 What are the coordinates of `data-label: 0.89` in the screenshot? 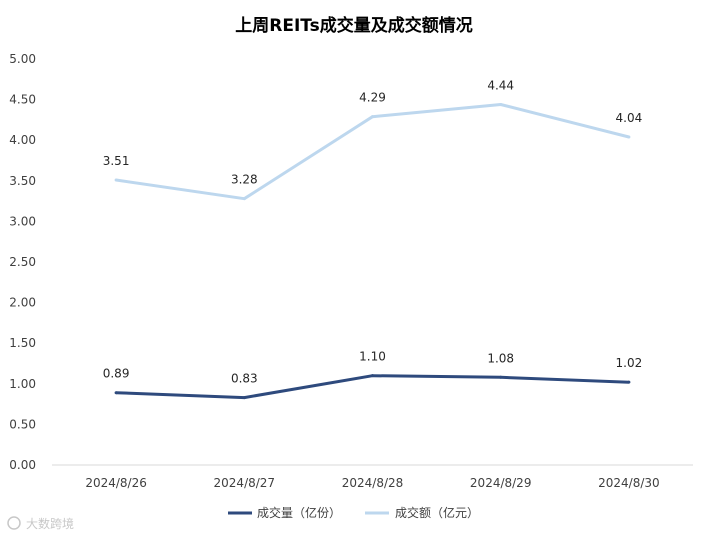 It's located at (116, 374).